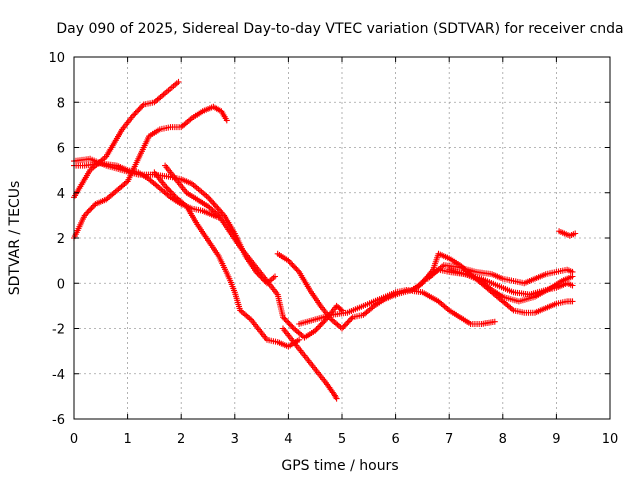  Describe the element at coordinates (58, 420) in the screenshot. I see `y-tick-label: -6` at that location.